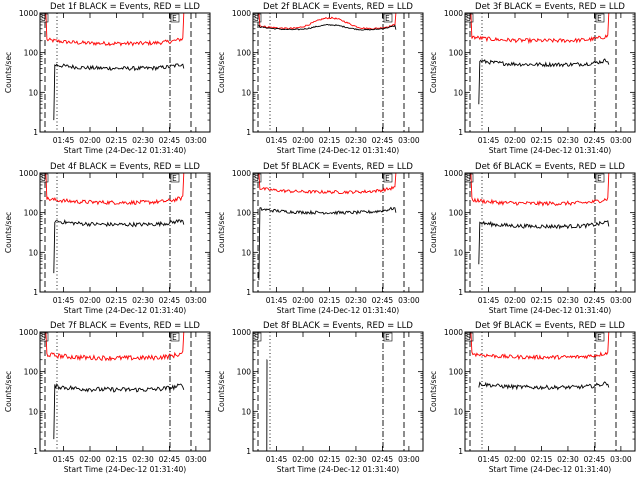 The image size is (640, 480). What do you see at coordinates (256, 337) in the screenshot?
I see `start-marker: S` at bounding box center [256, 337].